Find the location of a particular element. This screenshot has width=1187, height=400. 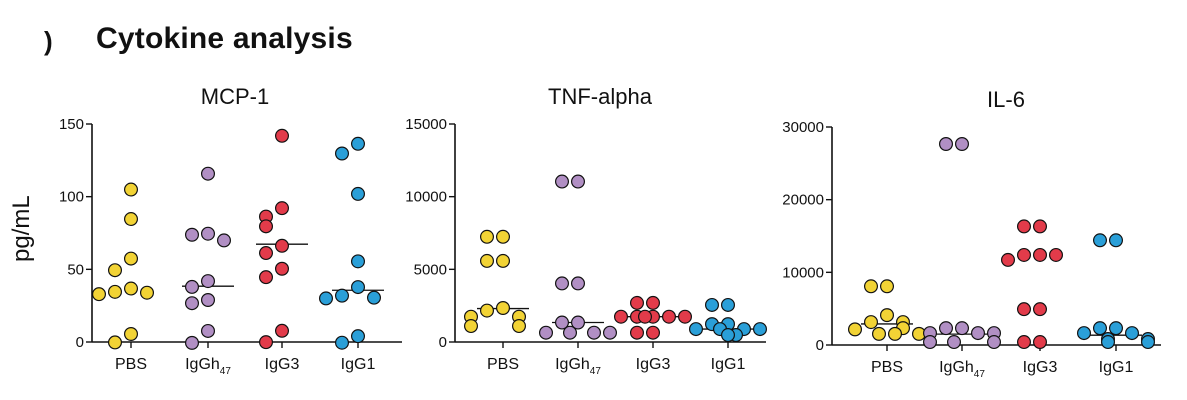

y-tick-label: 150 is located at coordinates (71, 124).